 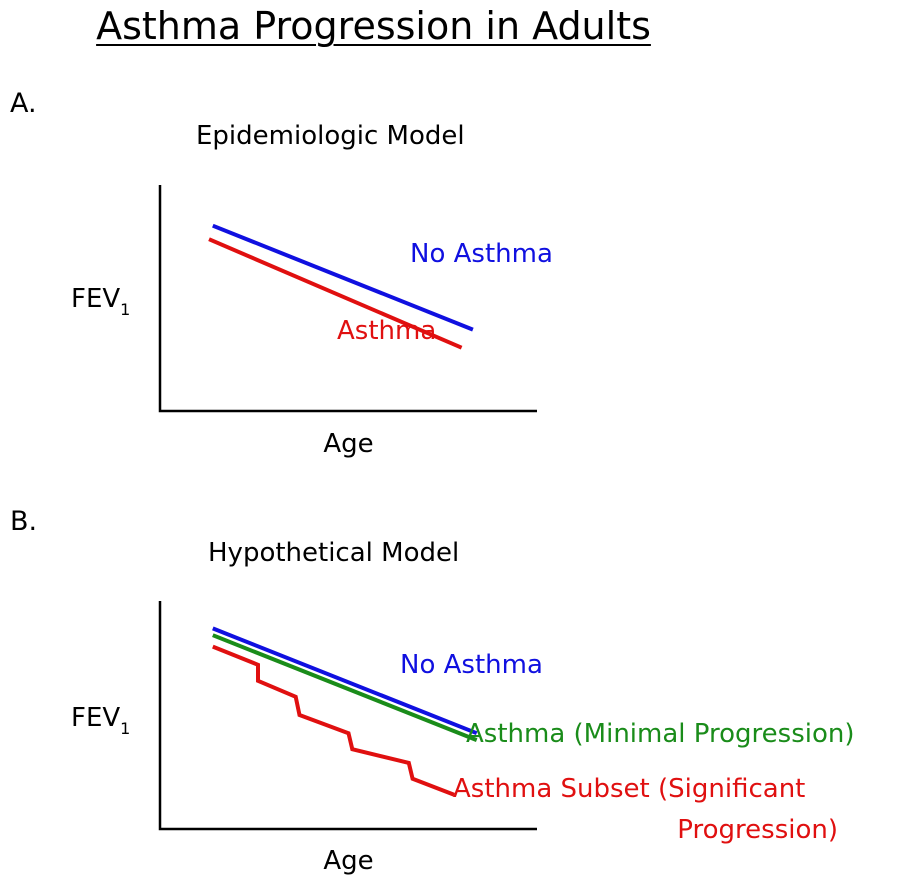 What do you see at coordinates (629, 789) in the screenshot?
I see `series-label-asthma-subset-significant-progression-line-1: Asthma Subset (Significant` at bounding box center [629, 789].